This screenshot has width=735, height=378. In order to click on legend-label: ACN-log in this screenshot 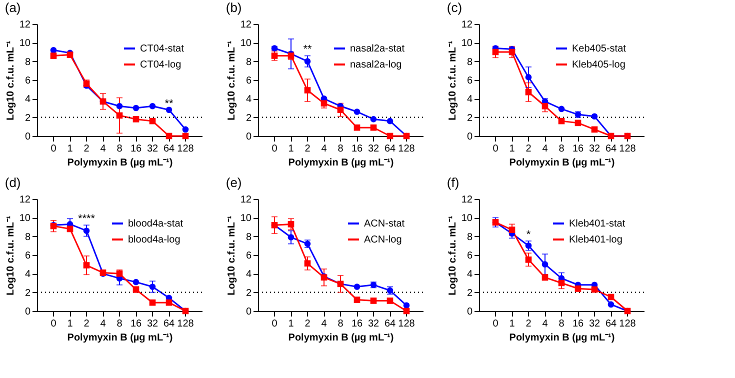, I will do `click(383, 240)`.